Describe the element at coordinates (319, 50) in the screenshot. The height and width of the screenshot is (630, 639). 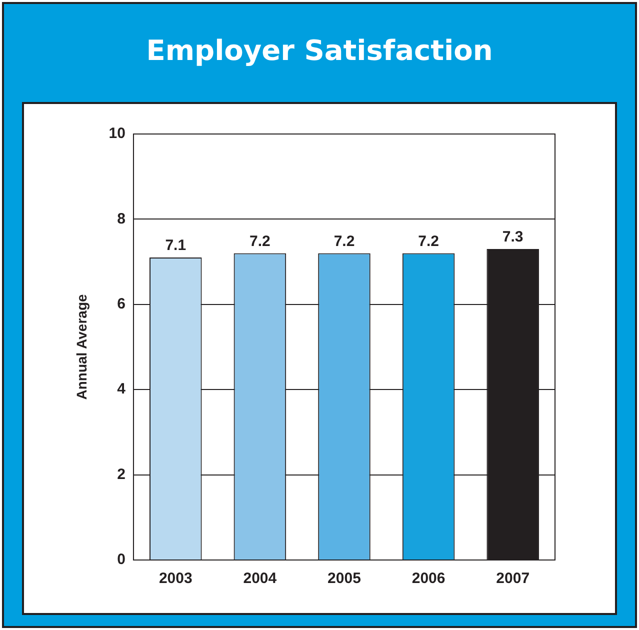
I see `chart-title: Employer Satisfaction` at that location.